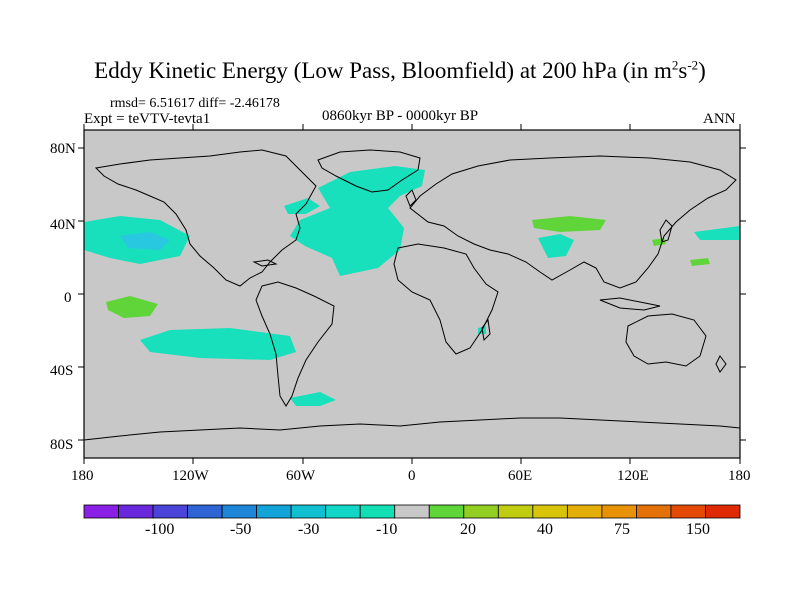 The height and width of the screenshot is (600, 800). I want to click on caribbean-coastline, so click(265, 263).